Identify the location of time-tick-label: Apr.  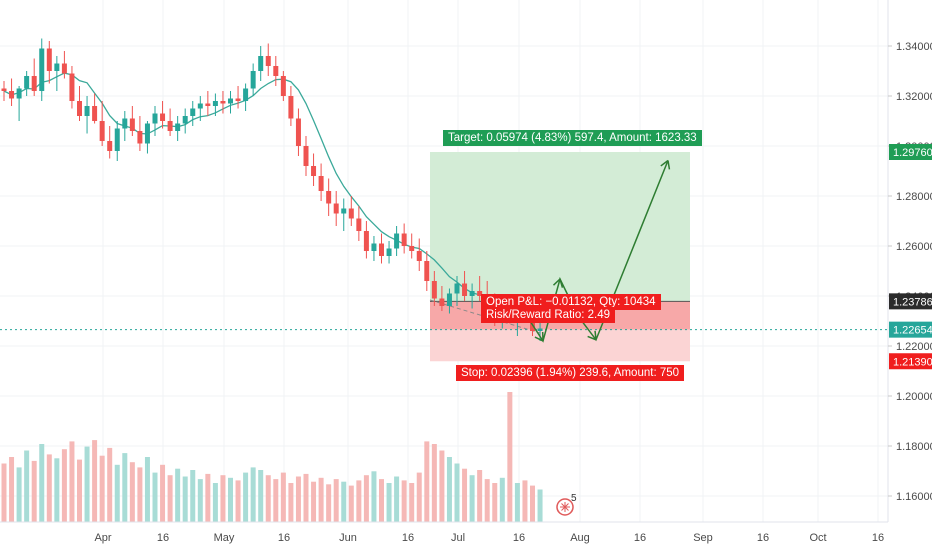
(102, 538).